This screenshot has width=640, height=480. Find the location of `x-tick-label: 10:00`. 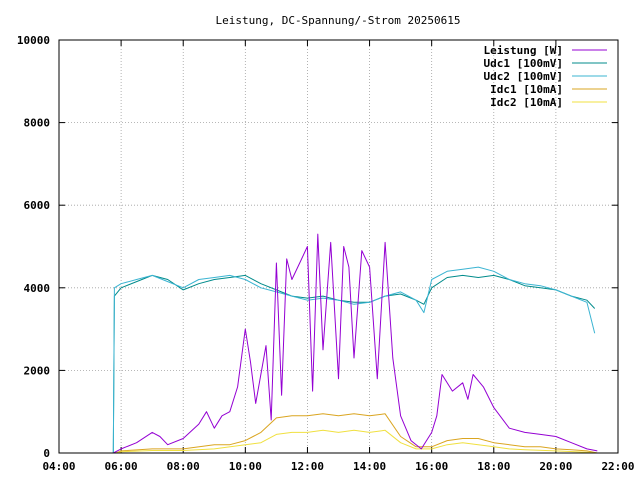

x-tick-label: 10:00 is located at coordinates (245, 466).